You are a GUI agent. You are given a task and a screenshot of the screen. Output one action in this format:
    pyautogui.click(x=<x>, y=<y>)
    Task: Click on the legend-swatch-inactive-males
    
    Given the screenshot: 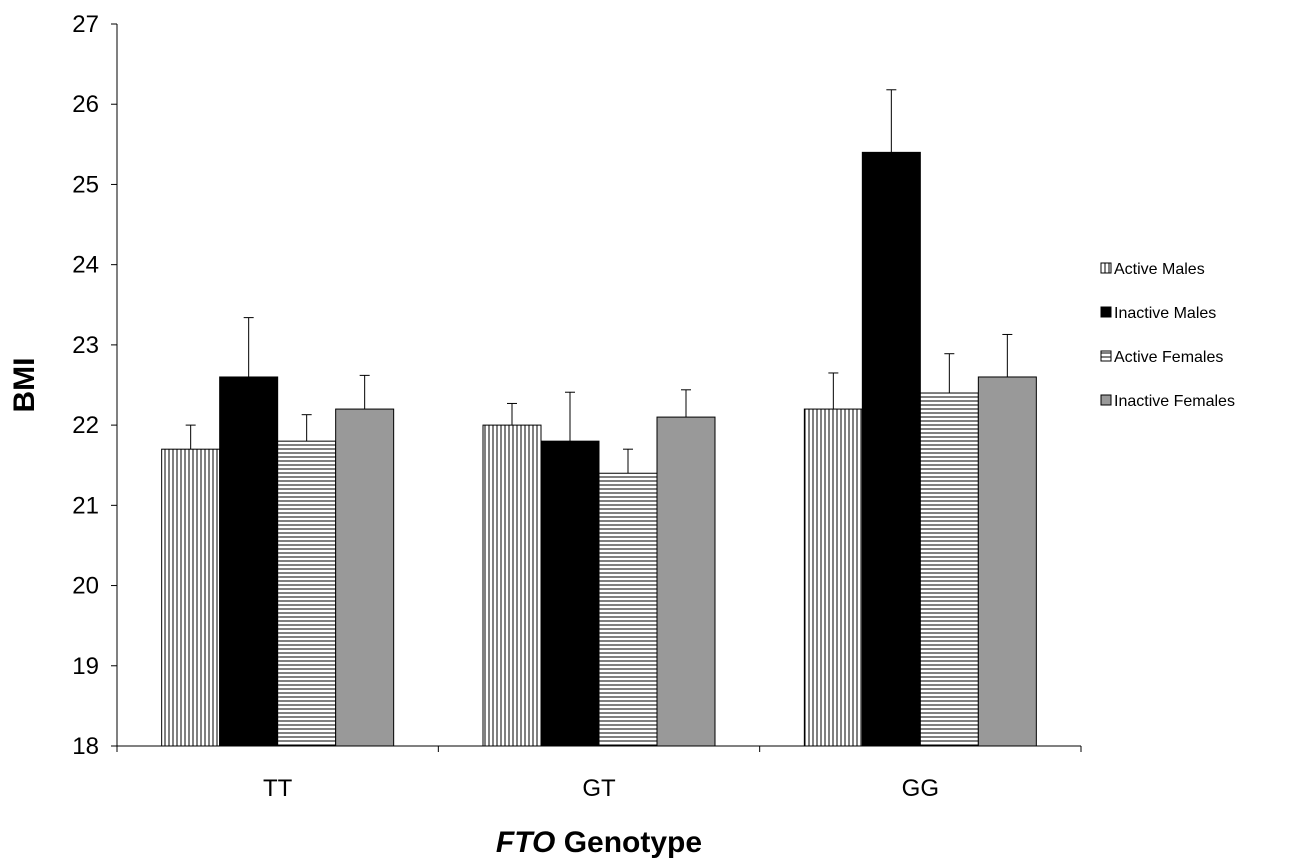 What is the action you would take?
    pyautogui.click(x=1106, y=312)
    